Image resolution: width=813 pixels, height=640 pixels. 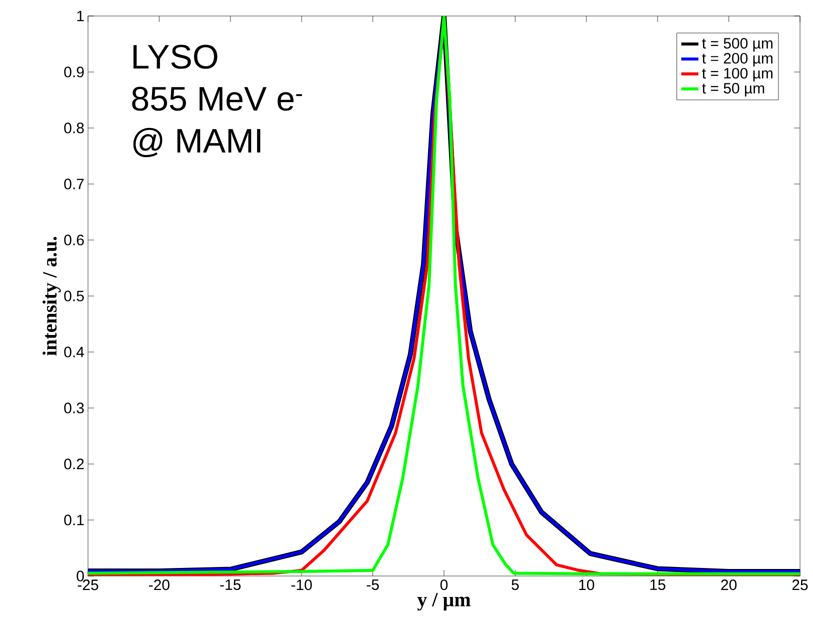 I want to click on x-tick-label: -25, so click(x=88, y=585).